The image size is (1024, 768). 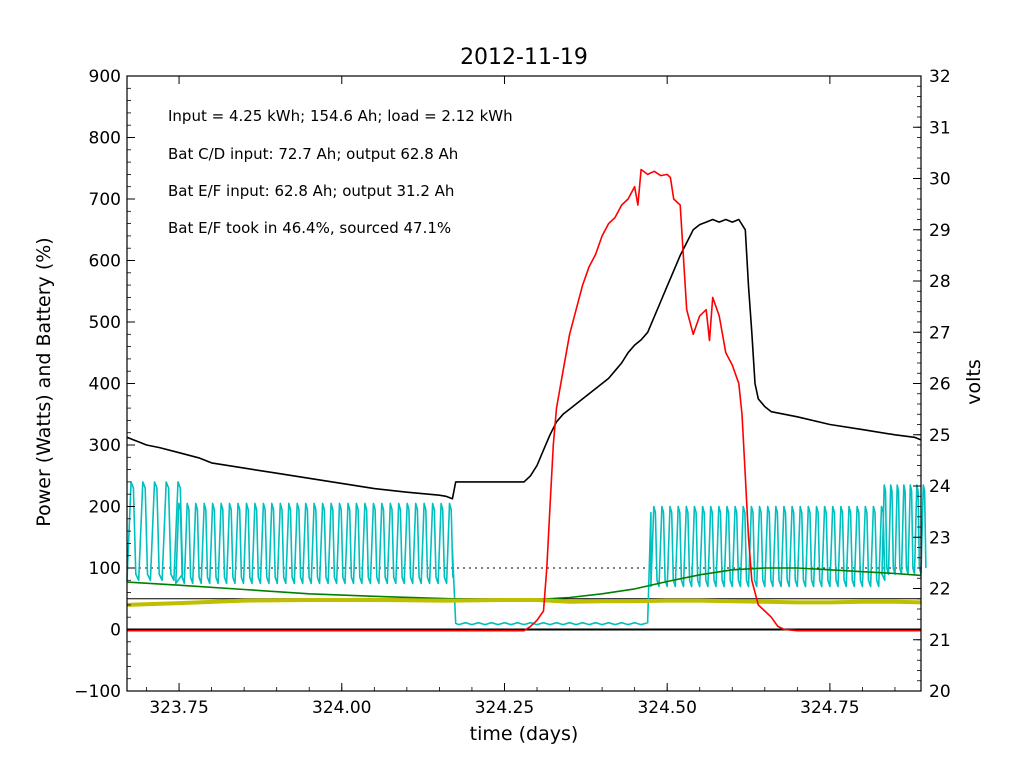 I want to click on y2-tick-label: 26, so click(x=940, y=385).